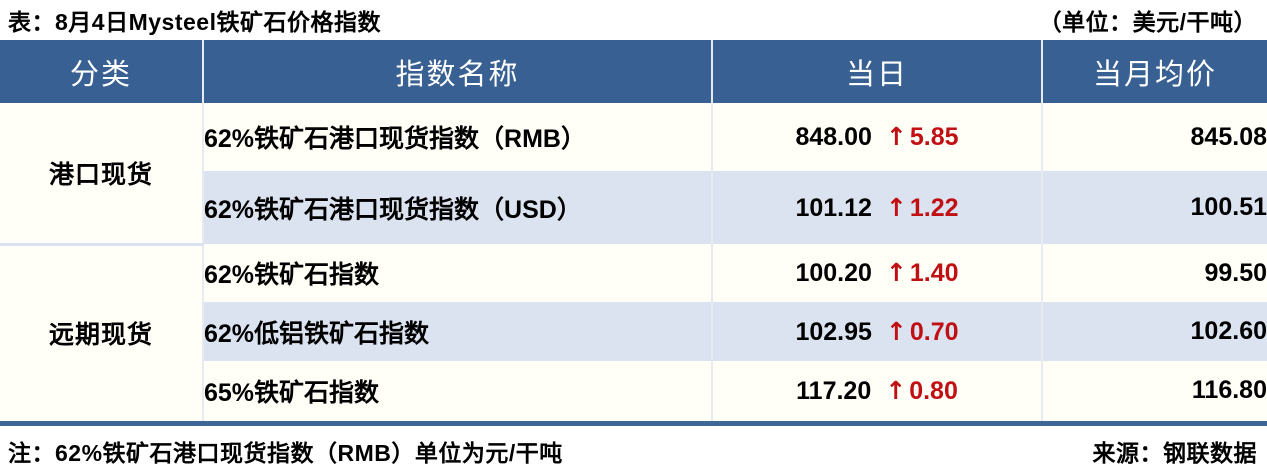  What do you see at coordinates (833, 331) in the screenshot?
I see `today-value: 102.95` at bounding box center [833, 331].